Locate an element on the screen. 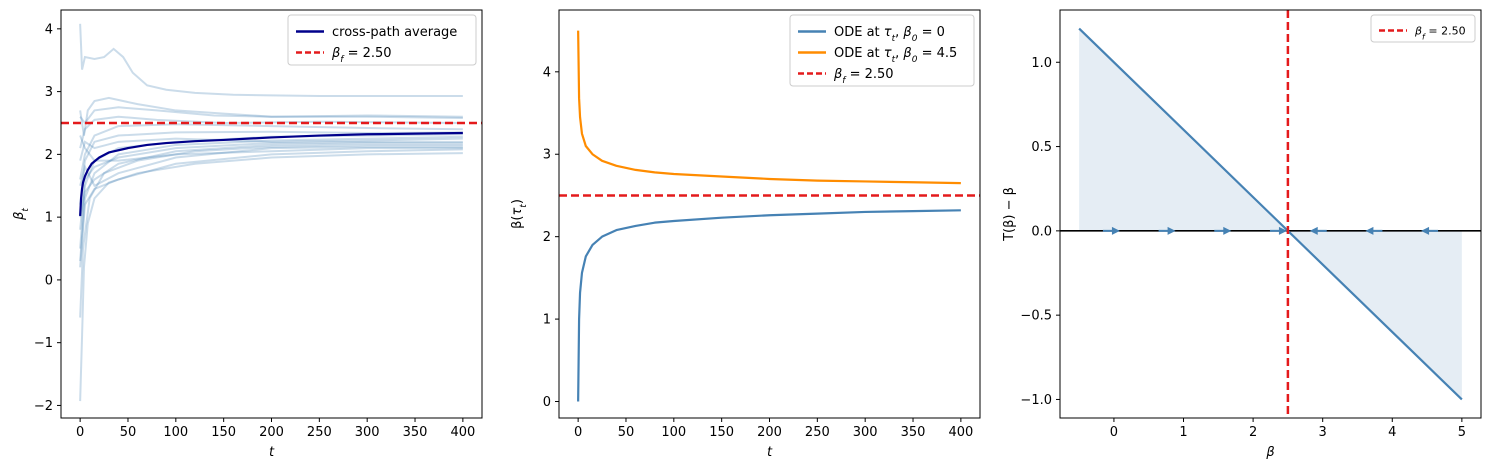  legend-label-1: cross-path average is located at coordinates (394, 32).